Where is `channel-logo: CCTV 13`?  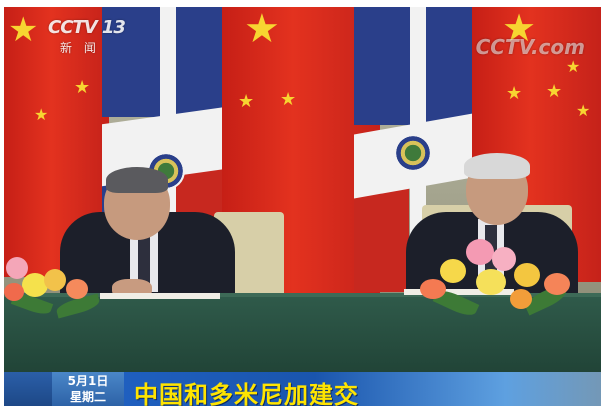 channel-logo: CCTV 13 is located at coordinates (87, 27).